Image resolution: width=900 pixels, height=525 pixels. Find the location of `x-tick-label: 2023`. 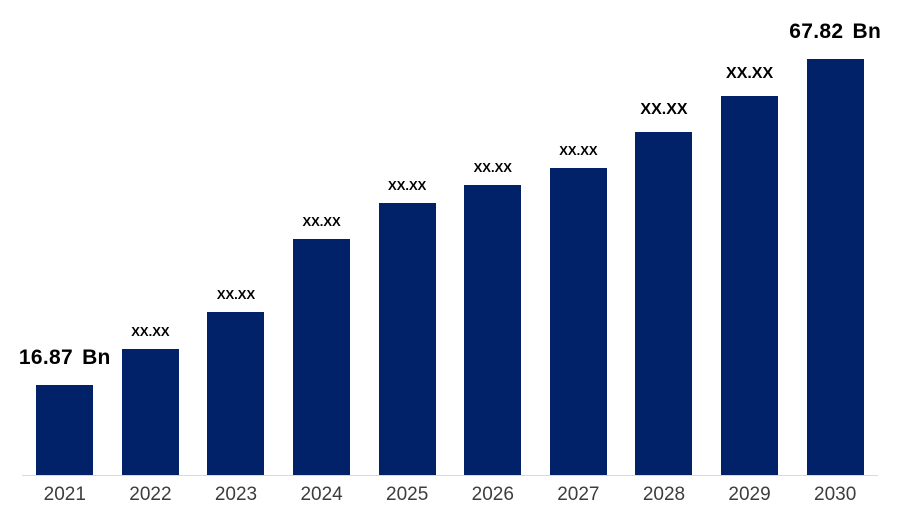

x-tick-label: 2023 is located at coordinates (236, 494).